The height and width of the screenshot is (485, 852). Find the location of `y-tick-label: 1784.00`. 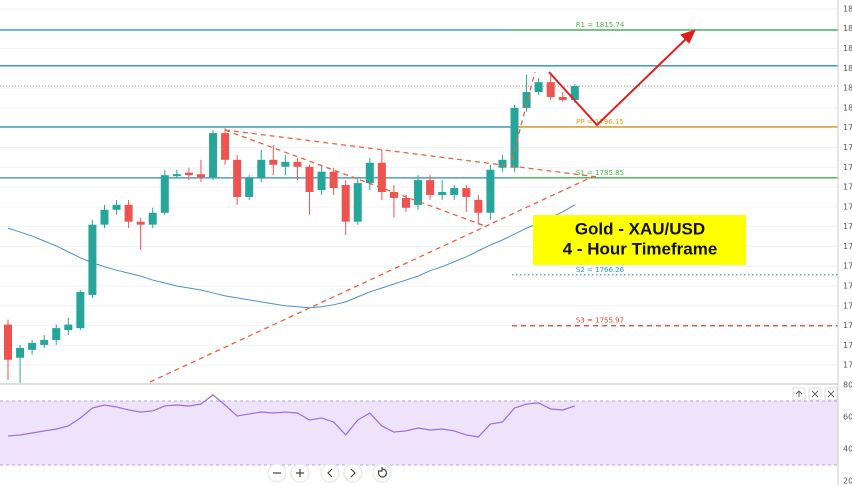

y-tick-label: 1784.00 is located at coordinates (847, 187).